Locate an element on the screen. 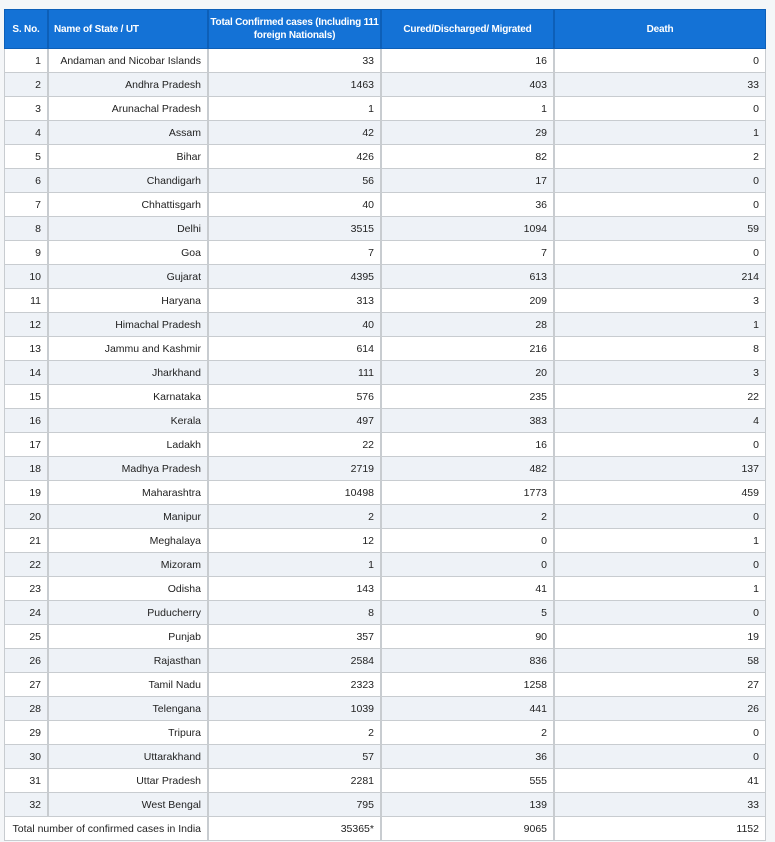 This screenshot has width=775, height=842. confirmed-cell: 1463 is located at coordinates (294, 85).